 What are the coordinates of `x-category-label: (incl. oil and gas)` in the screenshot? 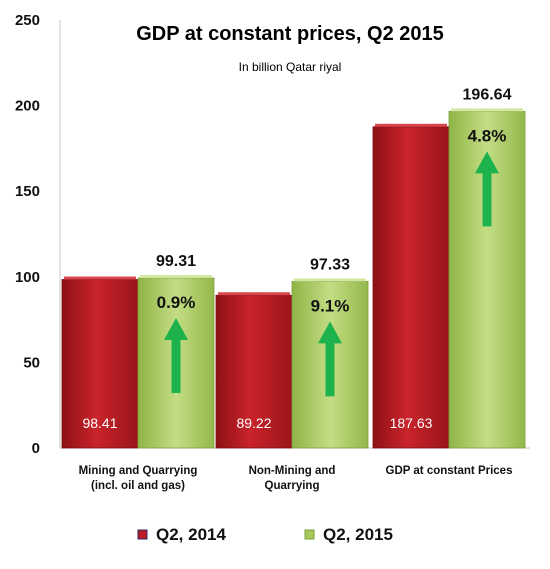 It's located at (138, 486).